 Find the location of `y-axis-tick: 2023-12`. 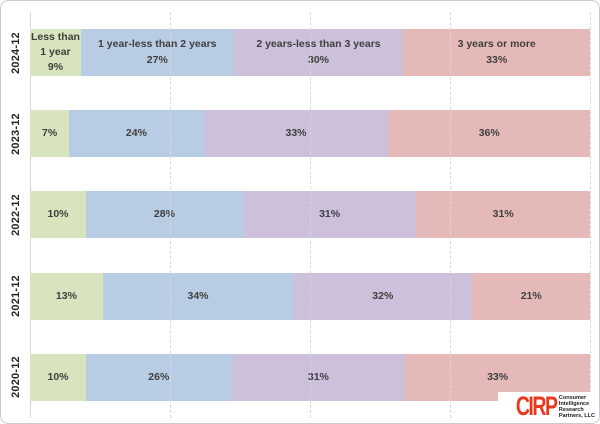

y-axis-tick: 2023-12 is located at coordinates (15, 133).